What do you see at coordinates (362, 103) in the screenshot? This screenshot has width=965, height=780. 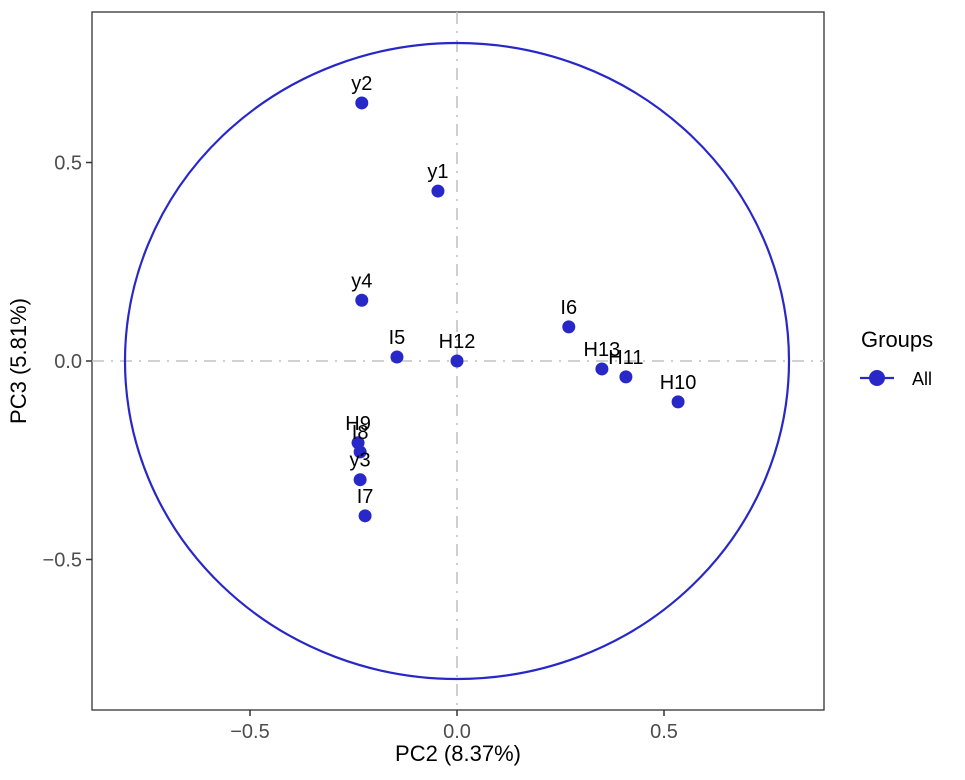 I see `data-point-y2` at bounding box center [362, 103].